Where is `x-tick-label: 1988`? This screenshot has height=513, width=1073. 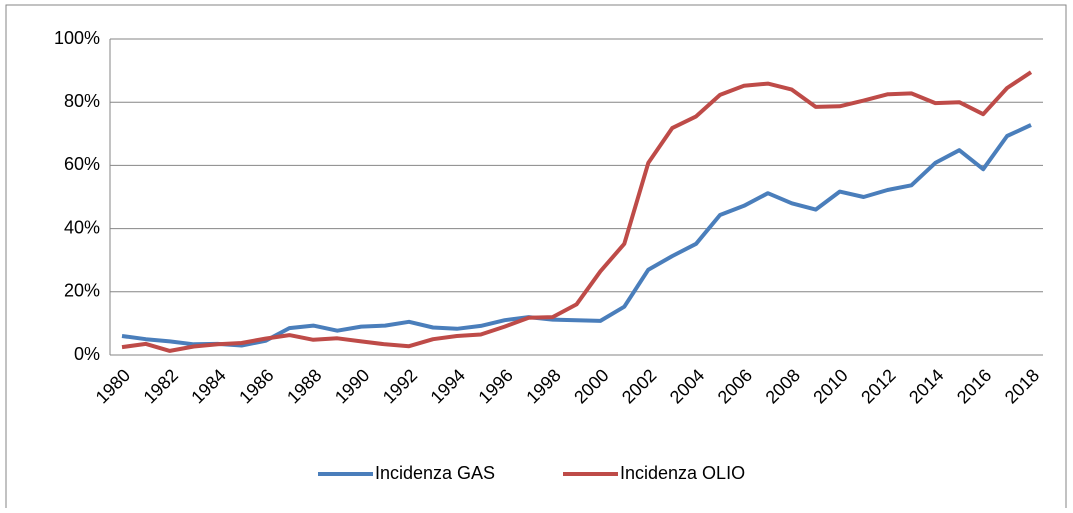
x-tick-label: 1988 is located at coordinates (304, 386).